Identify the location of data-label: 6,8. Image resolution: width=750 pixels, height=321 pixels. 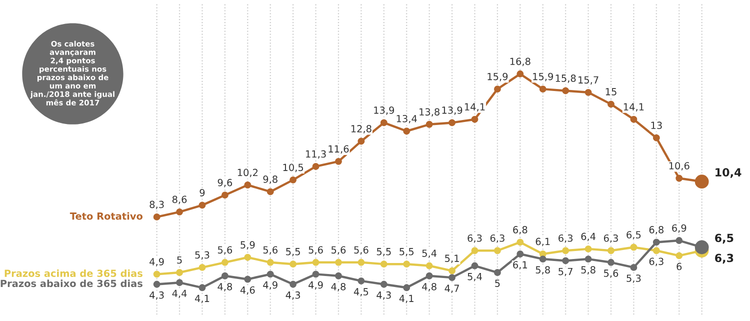
(656, 230).